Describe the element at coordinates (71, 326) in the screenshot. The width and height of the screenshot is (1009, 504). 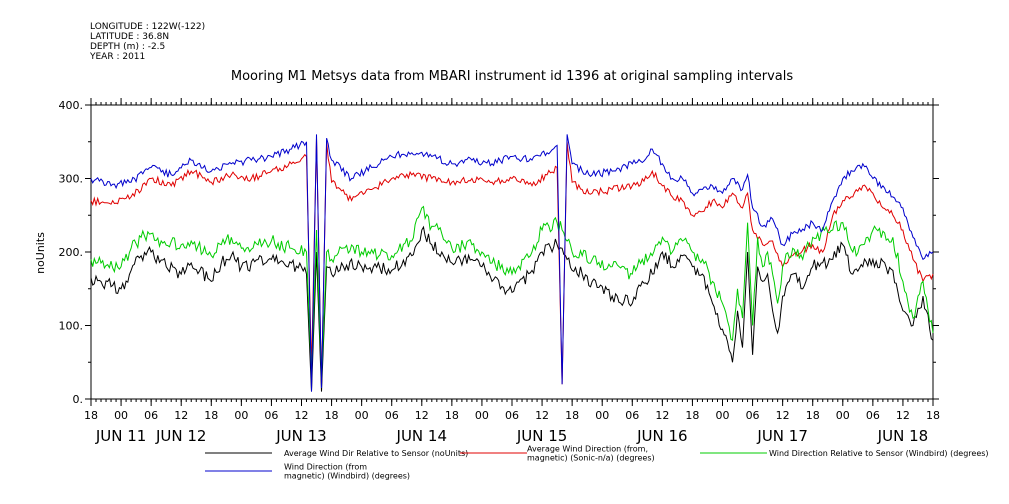
I see `y-tick-label: 100.` at that location.